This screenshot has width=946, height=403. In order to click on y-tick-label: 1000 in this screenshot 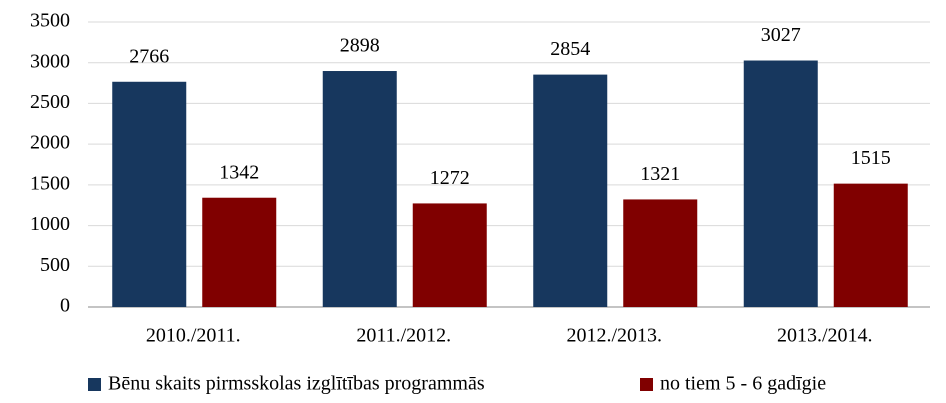, I will do `click(50, 224)`.